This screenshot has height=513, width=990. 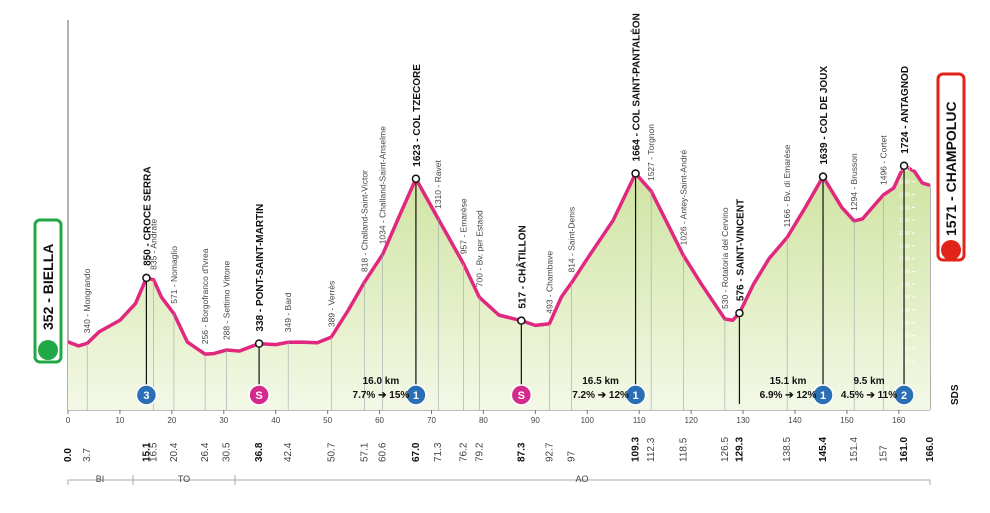 I want to click on km-label: 26.4, so click(x=205, y=452).